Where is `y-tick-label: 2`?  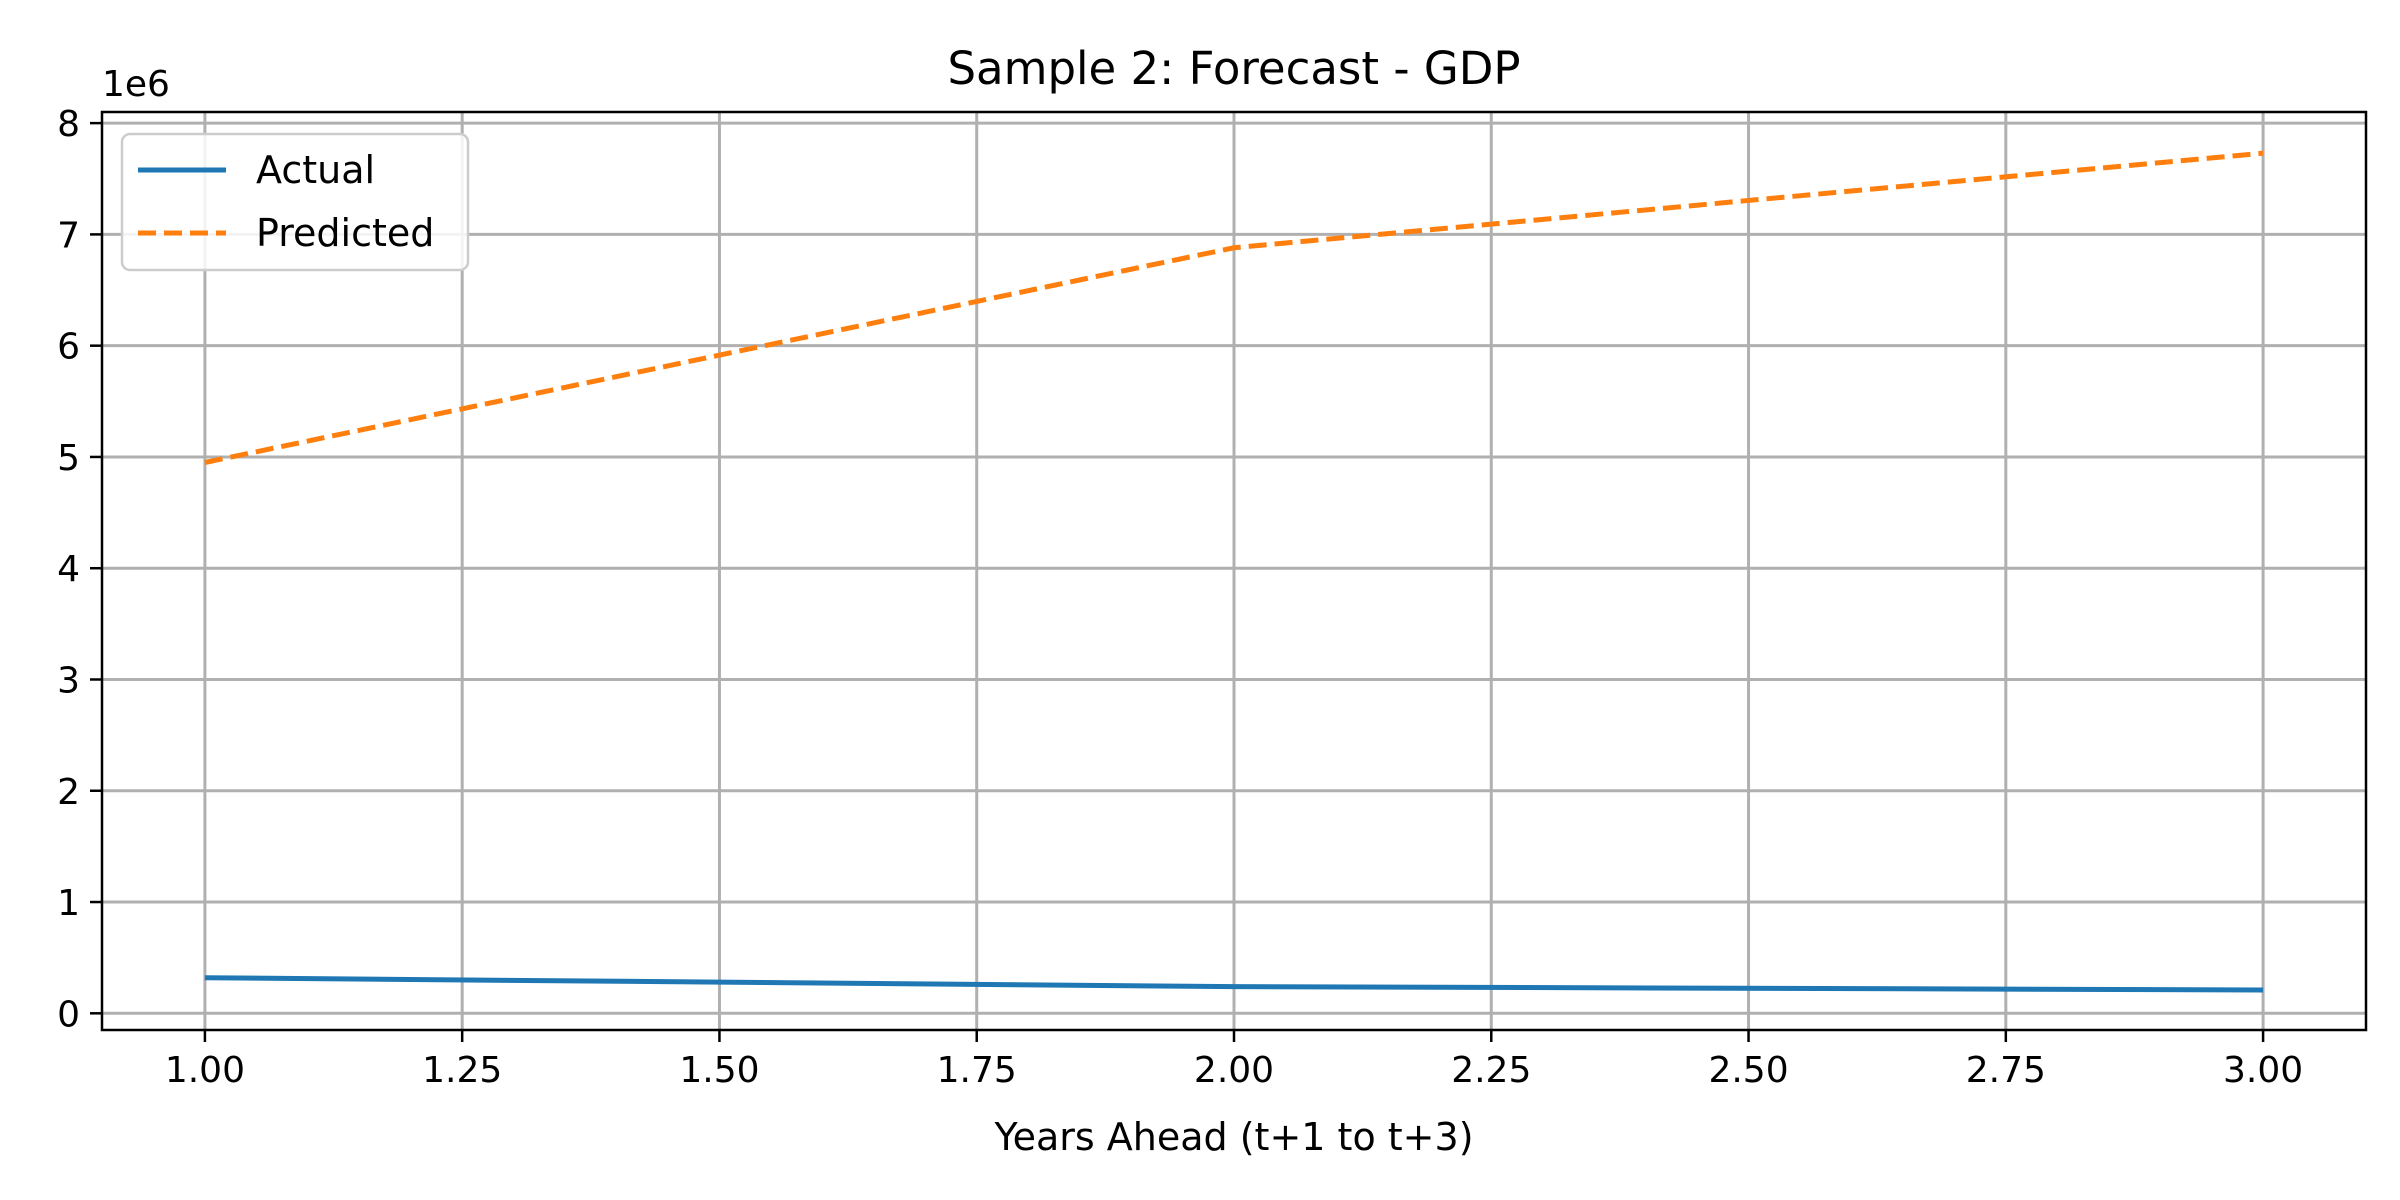 y-tick-label: 2 is located at coordinates (68, 792).